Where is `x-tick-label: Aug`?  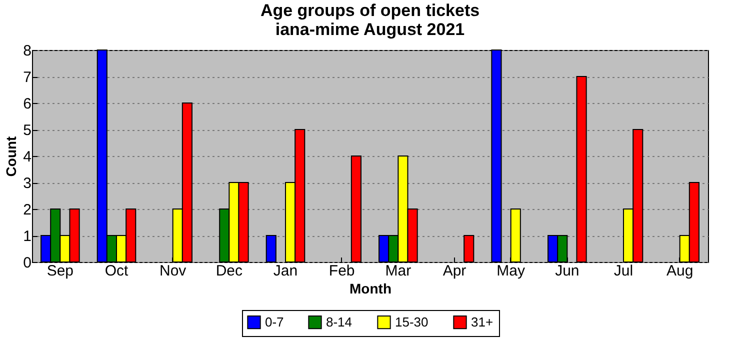
x-tick-label: Aug is located at coordinates (680, 271).